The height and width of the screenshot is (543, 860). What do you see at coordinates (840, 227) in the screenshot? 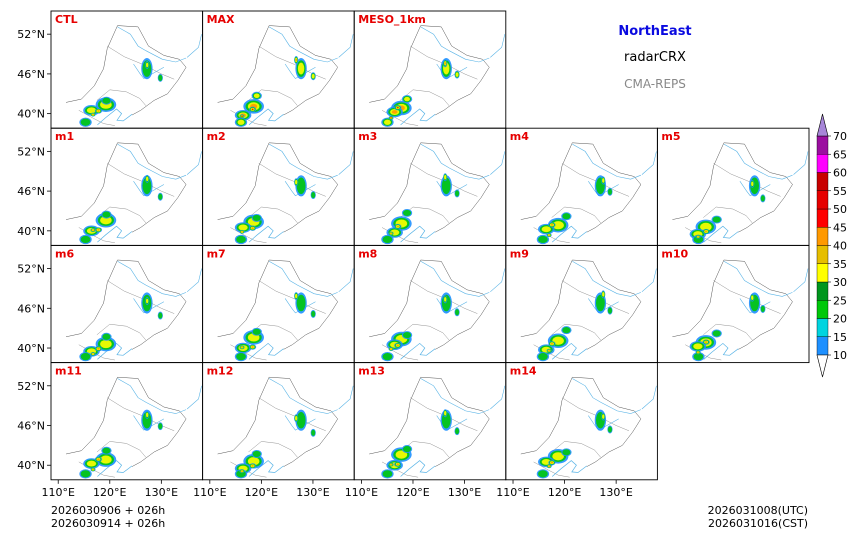
I see `colorbar-label: 45` at bounding box center [840, 227].